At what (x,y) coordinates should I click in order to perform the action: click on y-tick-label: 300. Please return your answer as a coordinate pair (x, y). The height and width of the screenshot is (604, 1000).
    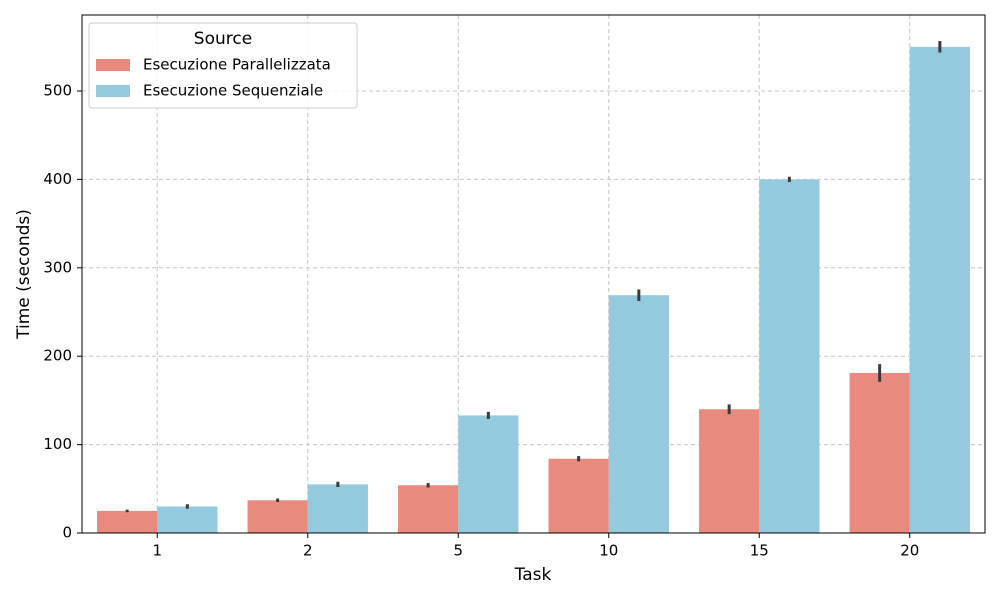
    Looking at the image, I should click on (57, 267).